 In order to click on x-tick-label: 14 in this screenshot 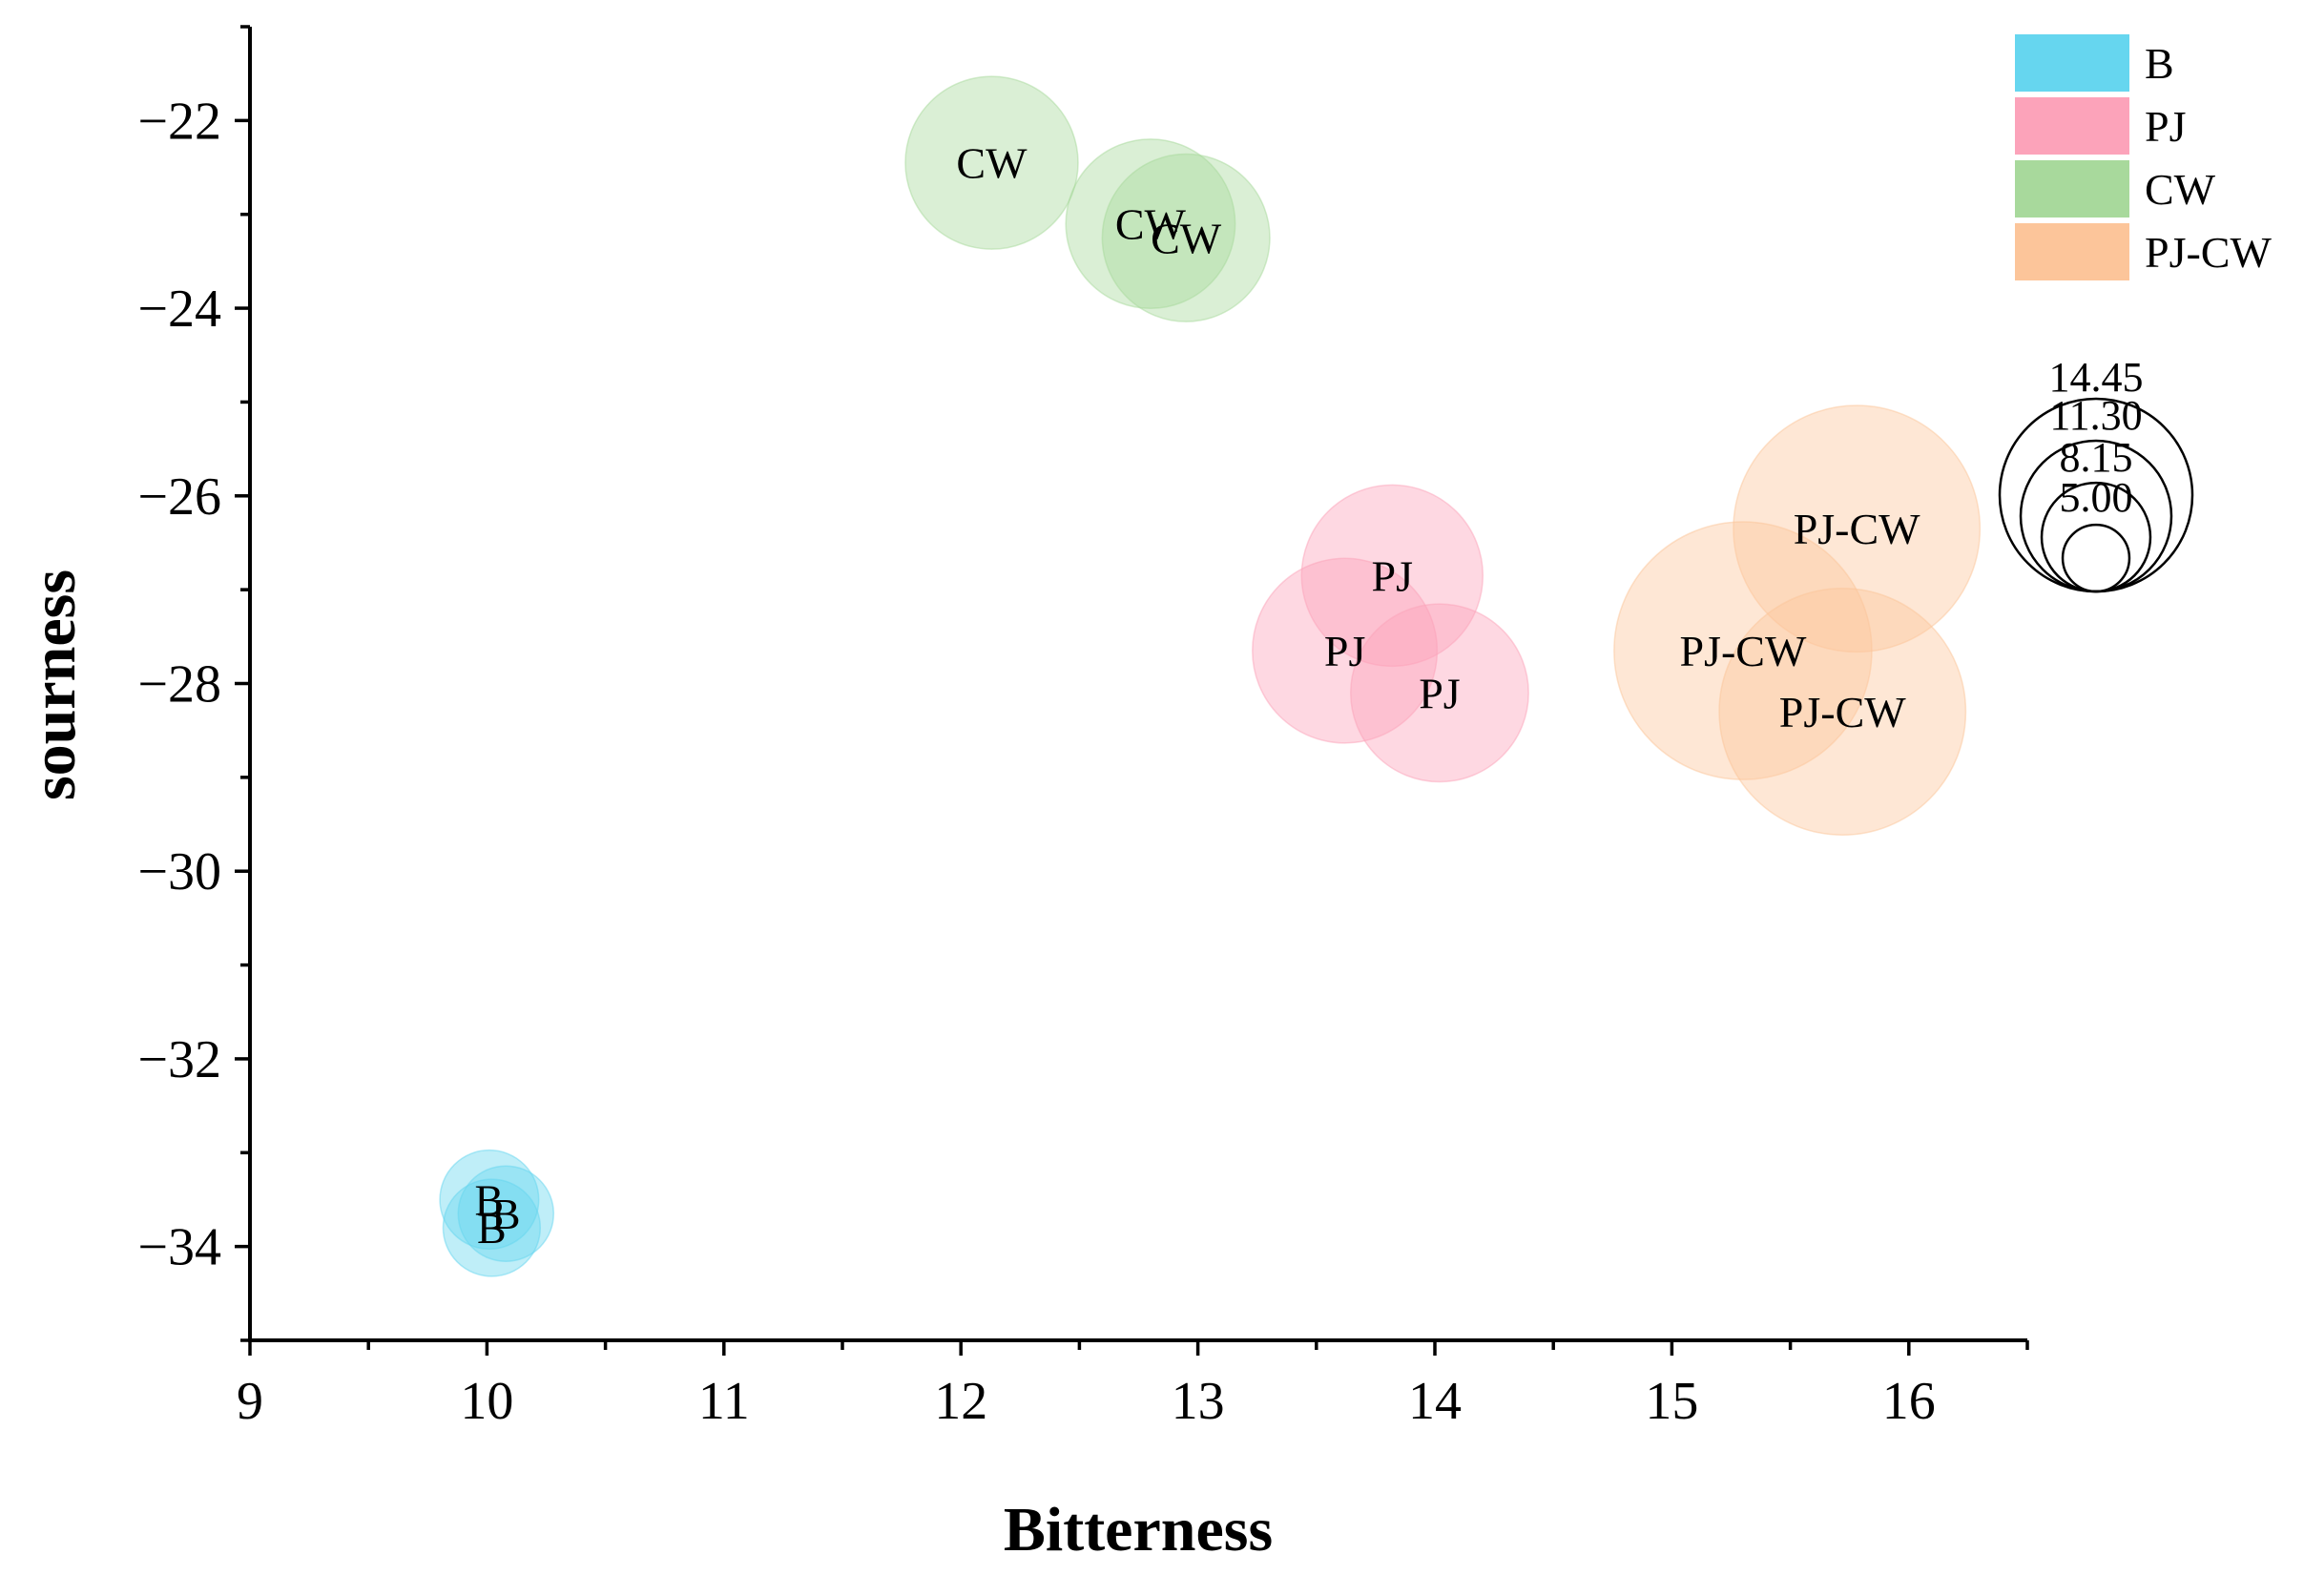, I will do `click(1435, 1402)`.